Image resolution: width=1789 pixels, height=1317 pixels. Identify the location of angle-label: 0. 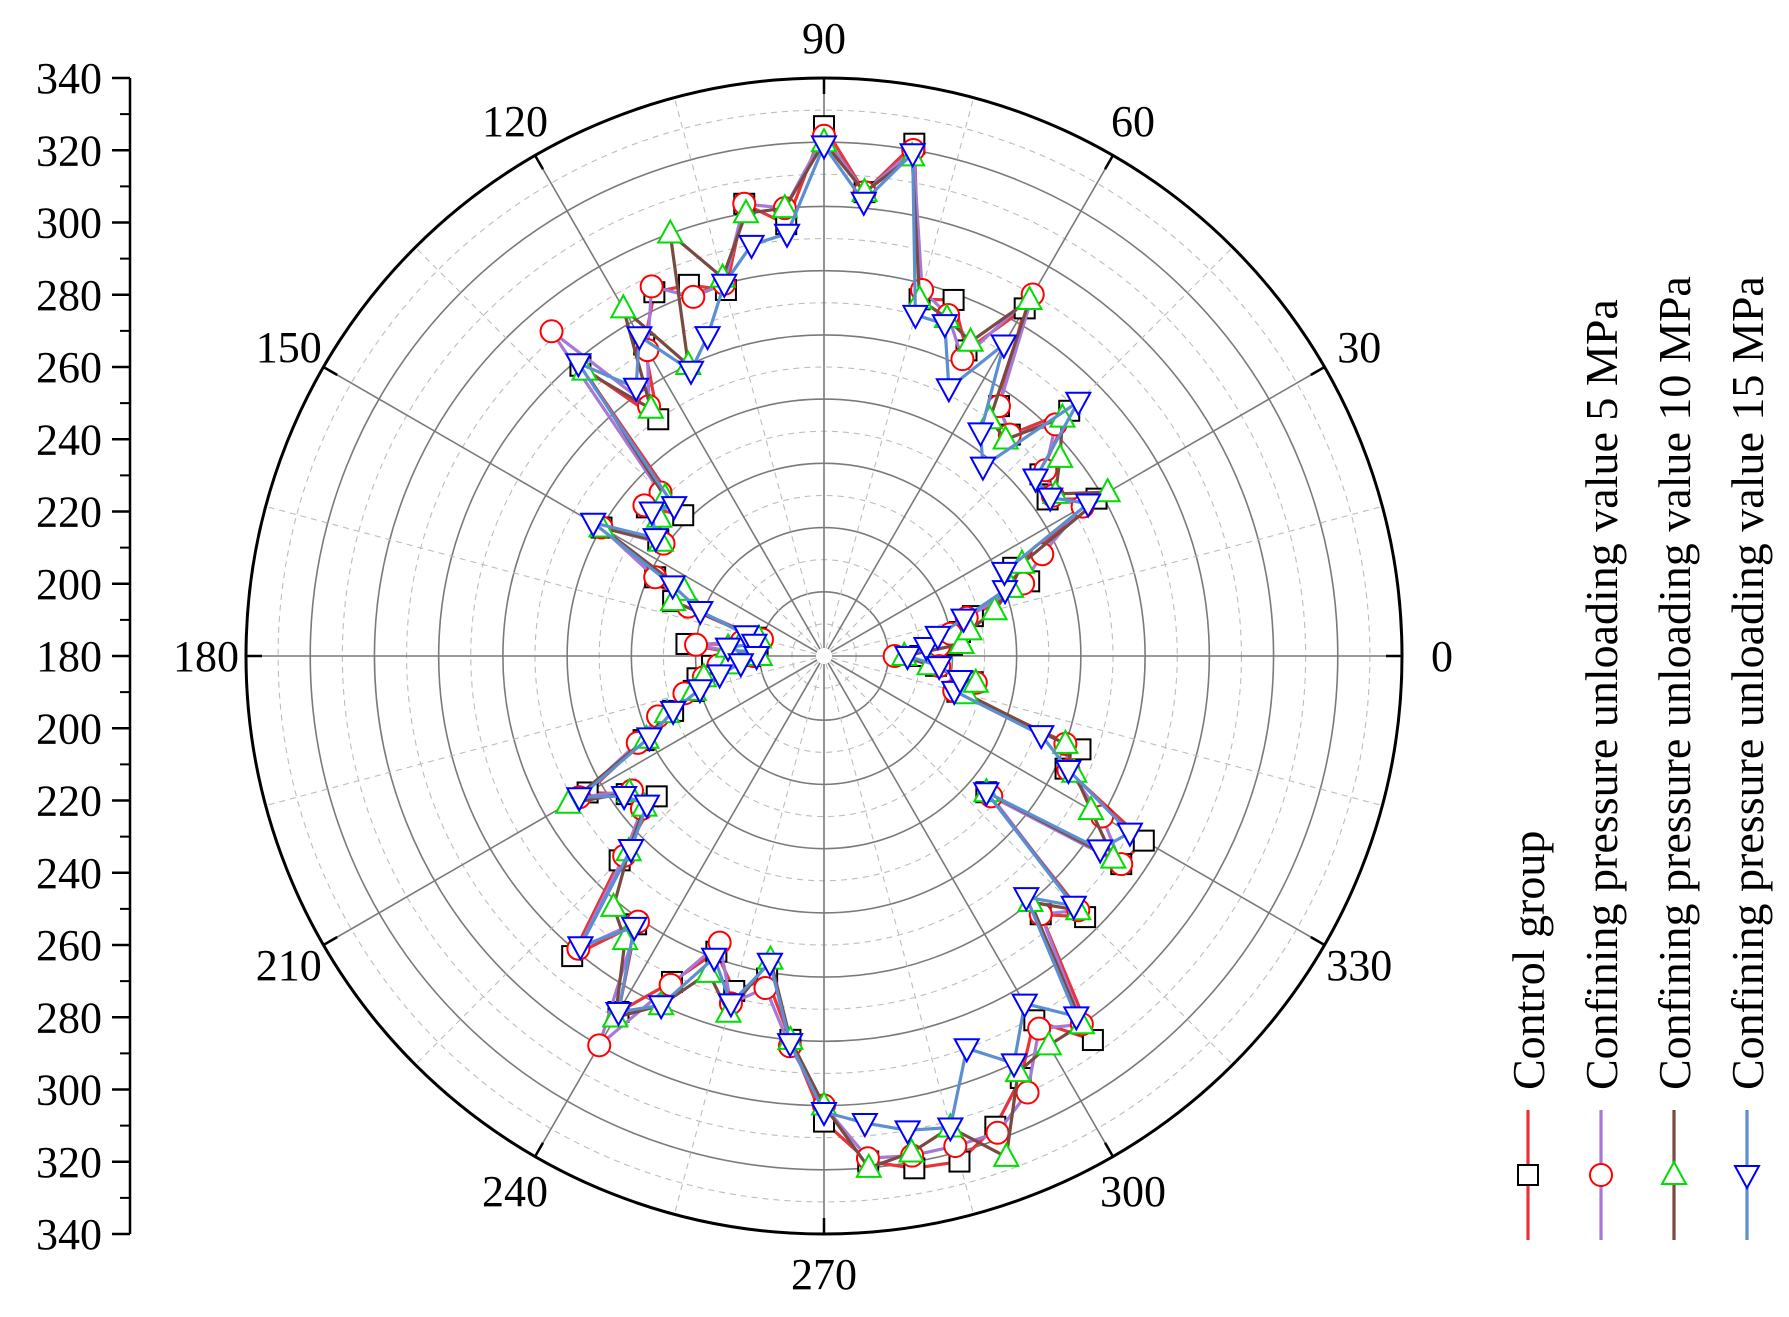
(1442, 656).